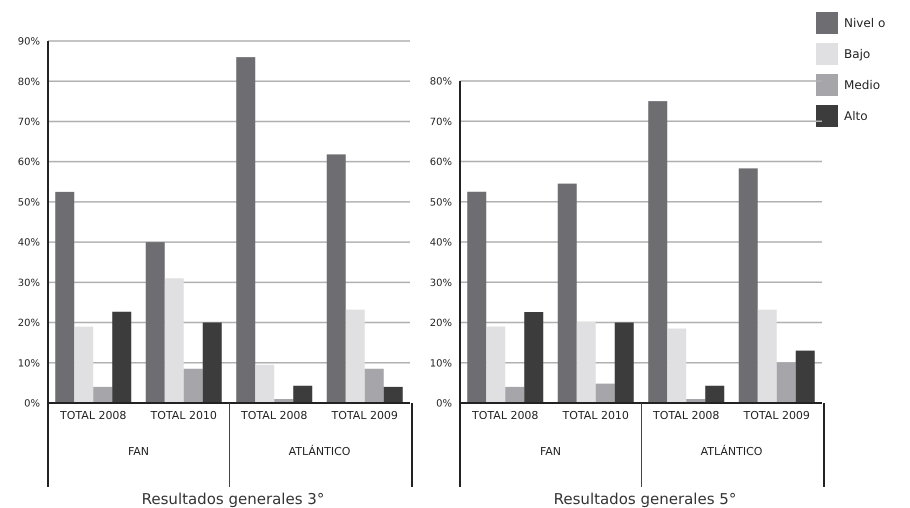 Image resolution: width=910 pixels, height=508 pixels. I want to click on legend-label: Alto, so click(856, 115).